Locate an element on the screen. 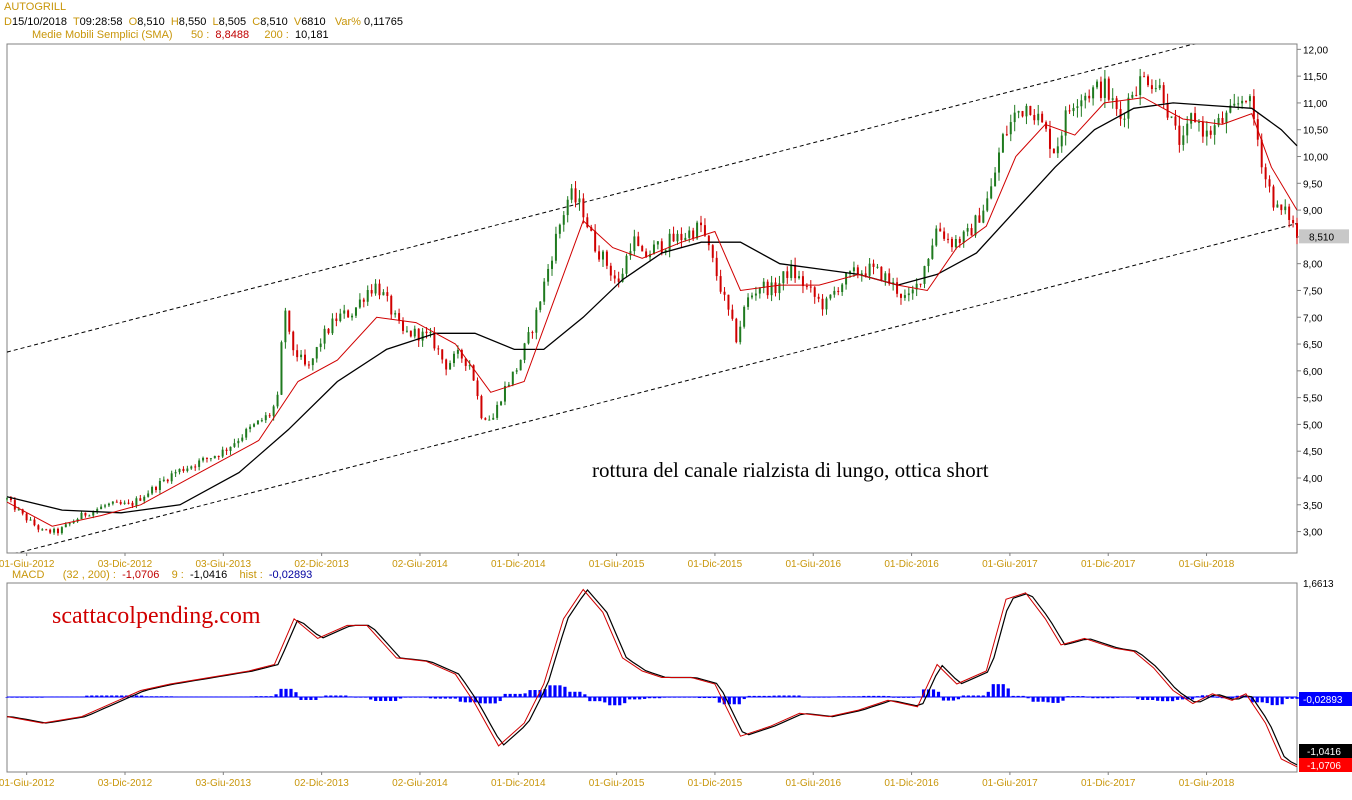 The image size is (1352, 800). var-value: 0,11765 is located at coordinates (383, 22).